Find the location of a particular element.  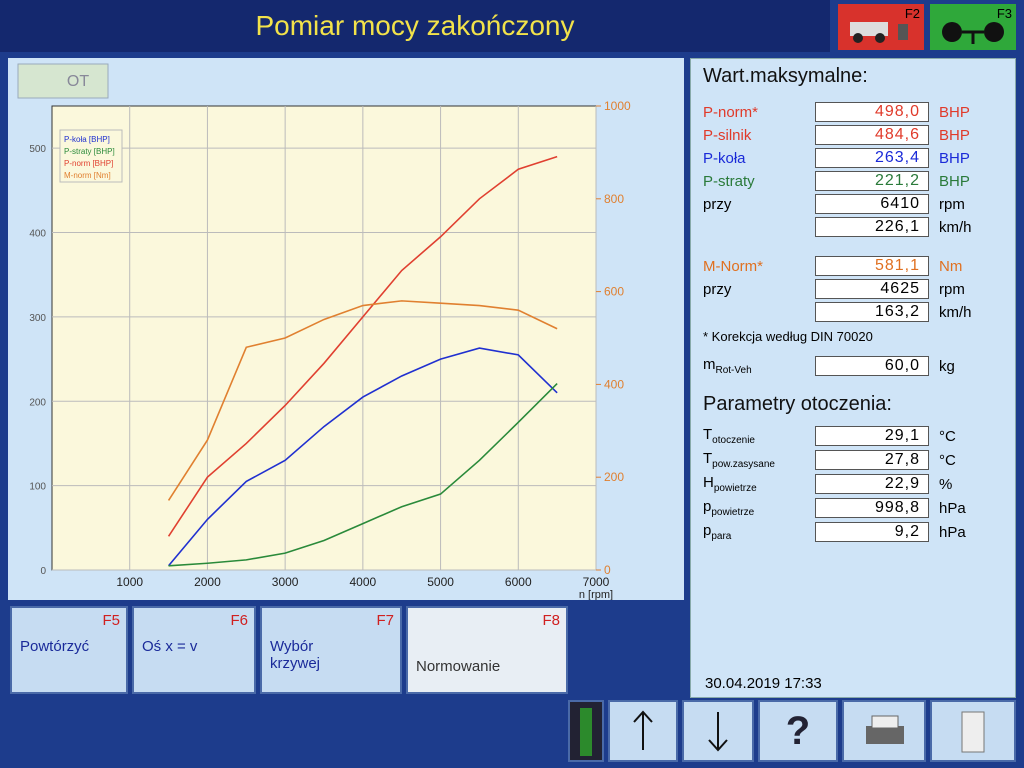

value-row: M-Norm* 581,1 Nm is located at coordinates (858, 266).